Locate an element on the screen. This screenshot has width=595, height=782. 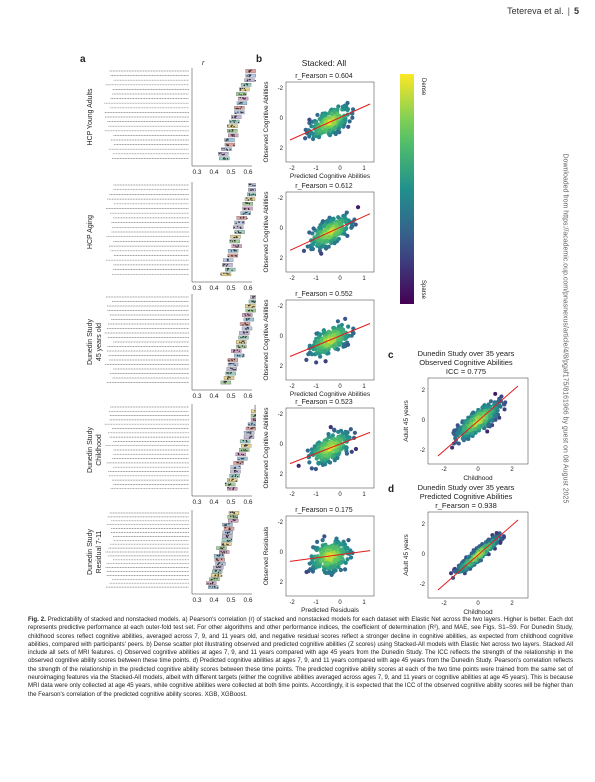
regression-line is located at coordinates (478, 555).